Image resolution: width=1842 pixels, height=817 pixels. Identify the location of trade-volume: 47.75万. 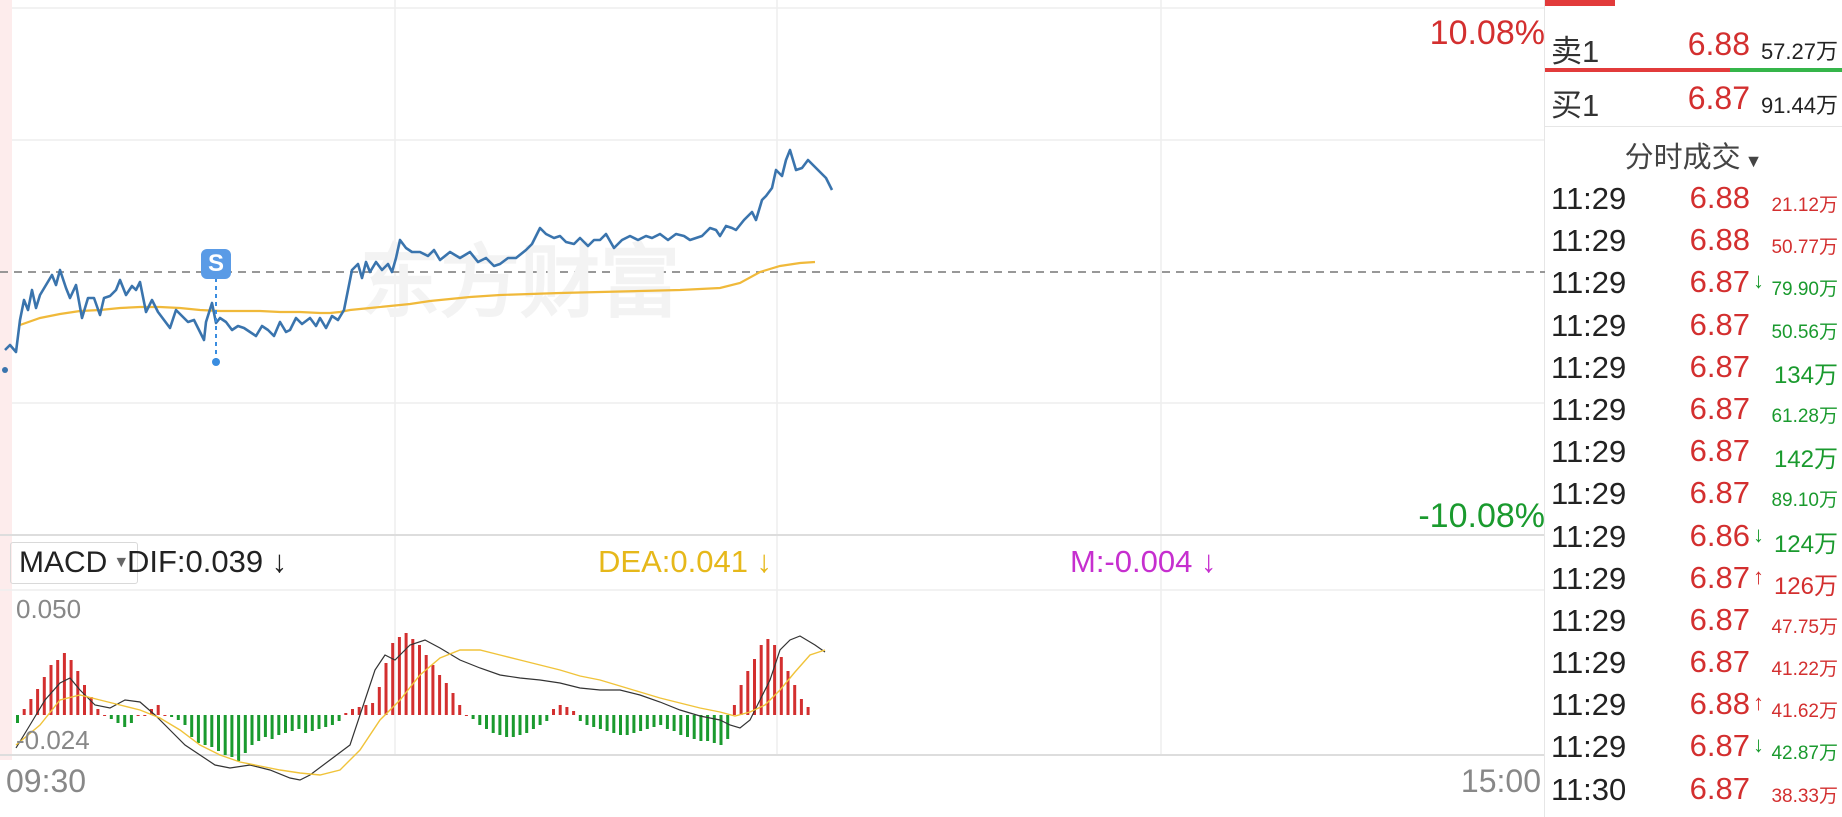
(1804, 627).